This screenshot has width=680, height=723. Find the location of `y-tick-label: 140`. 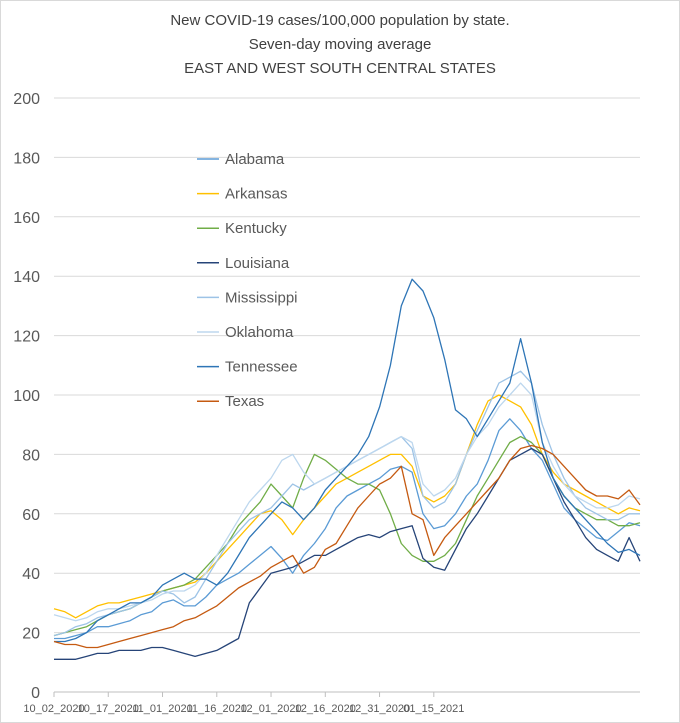

y-tick-label: 140 is located at coordinates (26, 277).